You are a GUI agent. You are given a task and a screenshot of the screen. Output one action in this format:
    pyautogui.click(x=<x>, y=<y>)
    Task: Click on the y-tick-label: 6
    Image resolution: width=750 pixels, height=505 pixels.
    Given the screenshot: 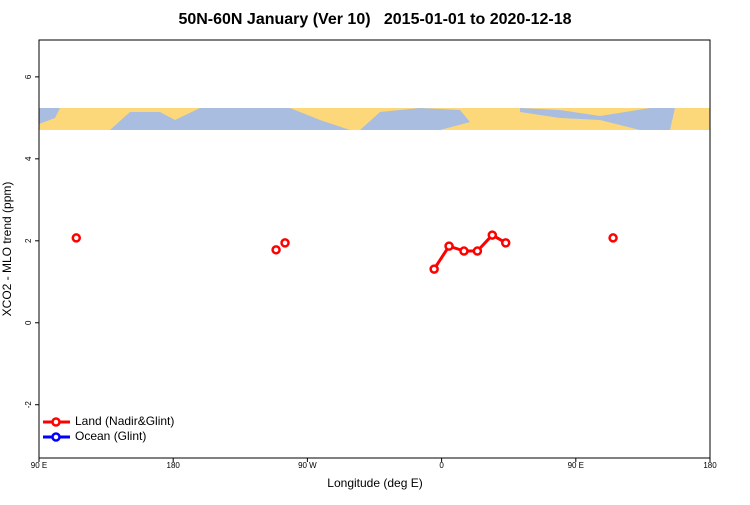 What is the action you would take?
    pyautogui.click(x=28, y=76)
    